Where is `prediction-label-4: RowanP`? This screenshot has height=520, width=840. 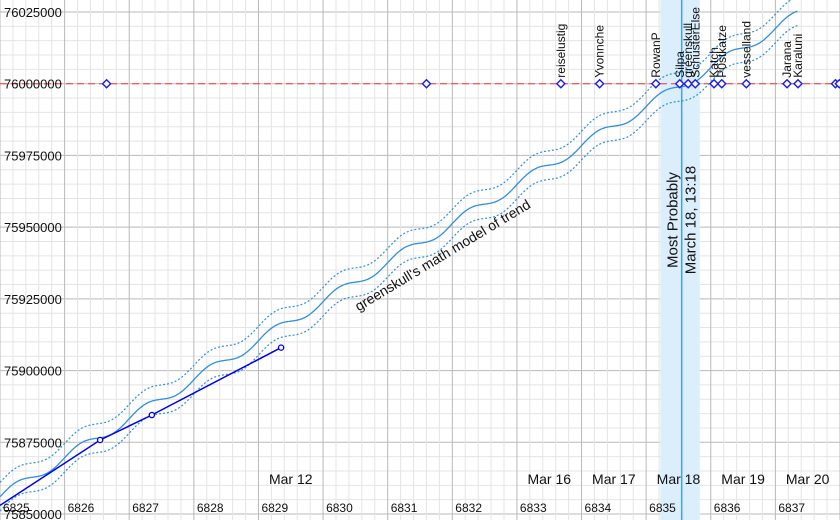
prediction-label-4: RowanP is located at coordinates (656, 54).